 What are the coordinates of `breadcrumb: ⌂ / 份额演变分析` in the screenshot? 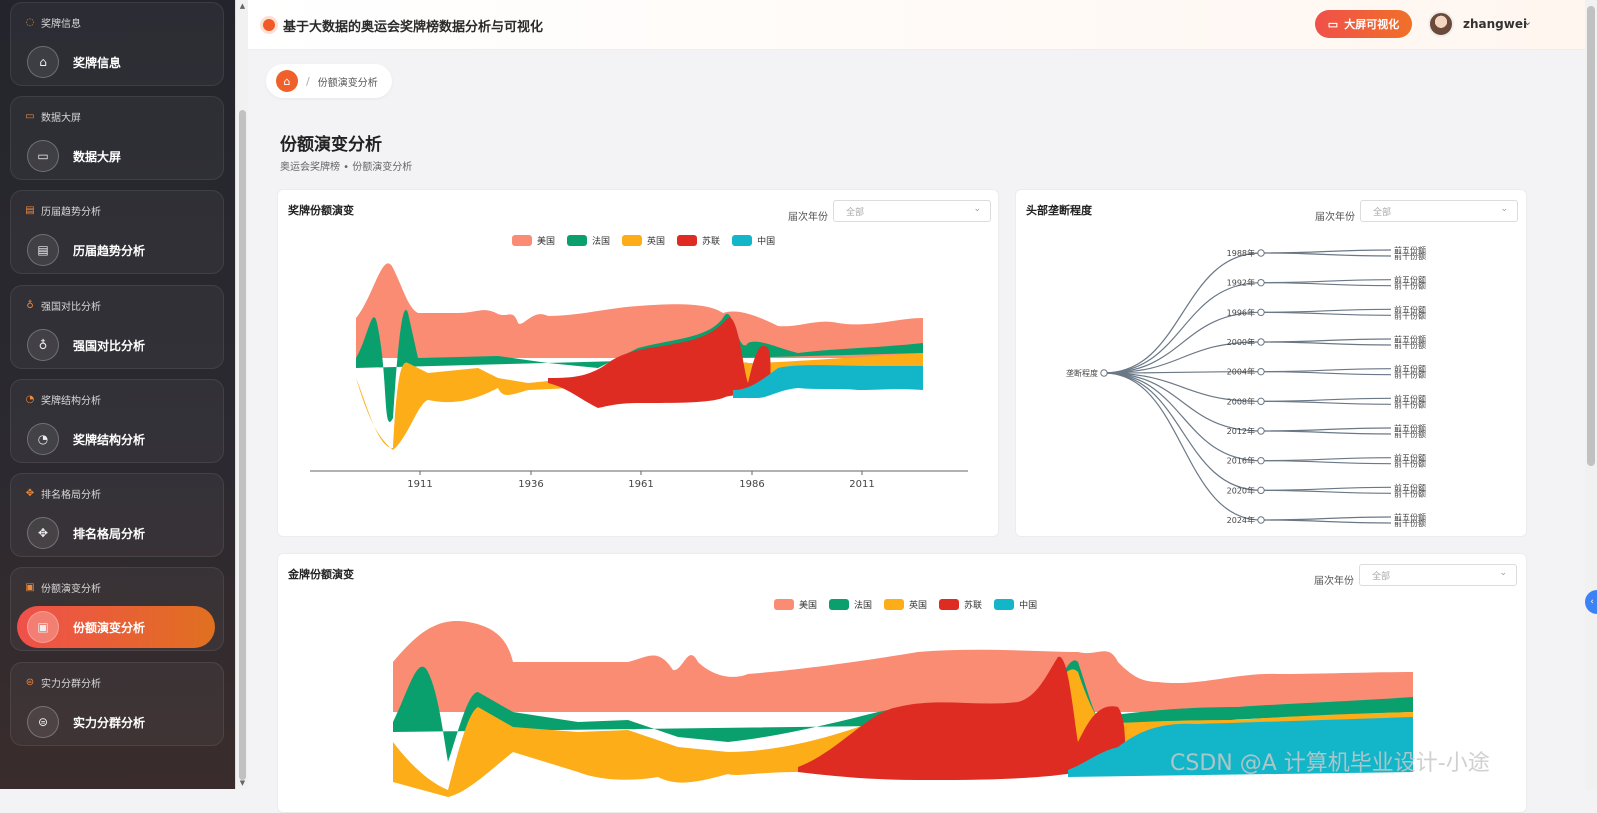 It's located at (329, 81).